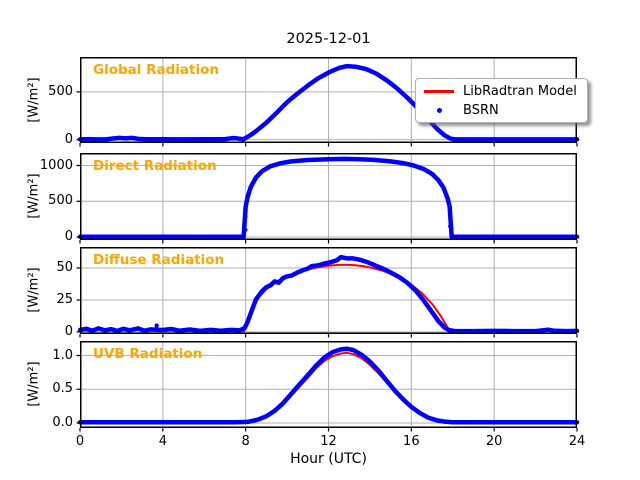 The image size is (640, 480). Describe the element at coordinates (34, 100) in the screenshot. I see `y-axis-label-global: [W/m²]` at that location.